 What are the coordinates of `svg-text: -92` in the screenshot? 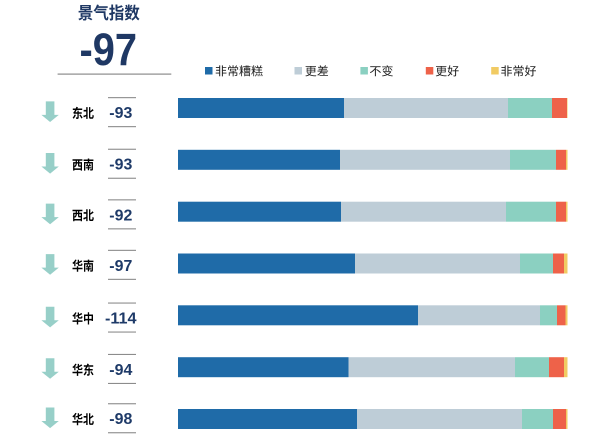 It's located at (120, 215).